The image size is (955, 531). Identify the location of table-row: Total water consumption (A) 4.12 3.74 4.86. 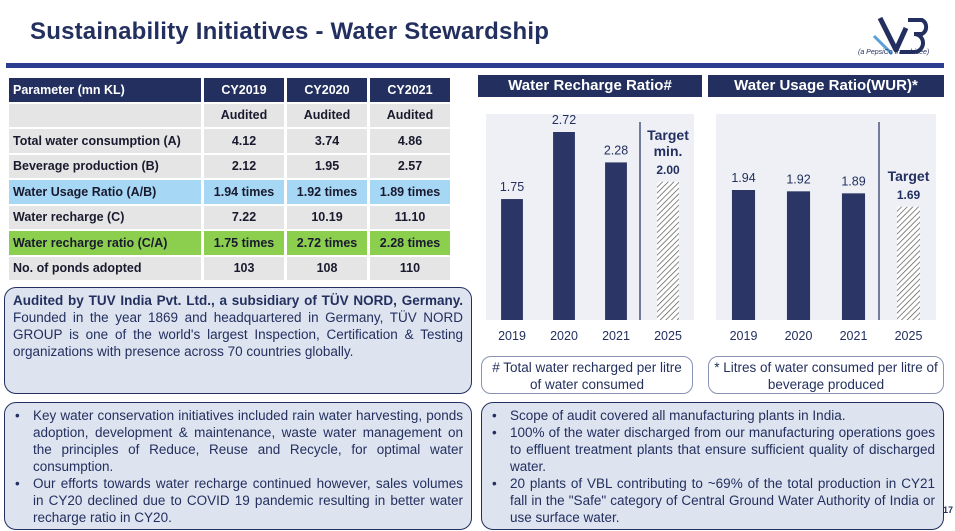
(229, 141).